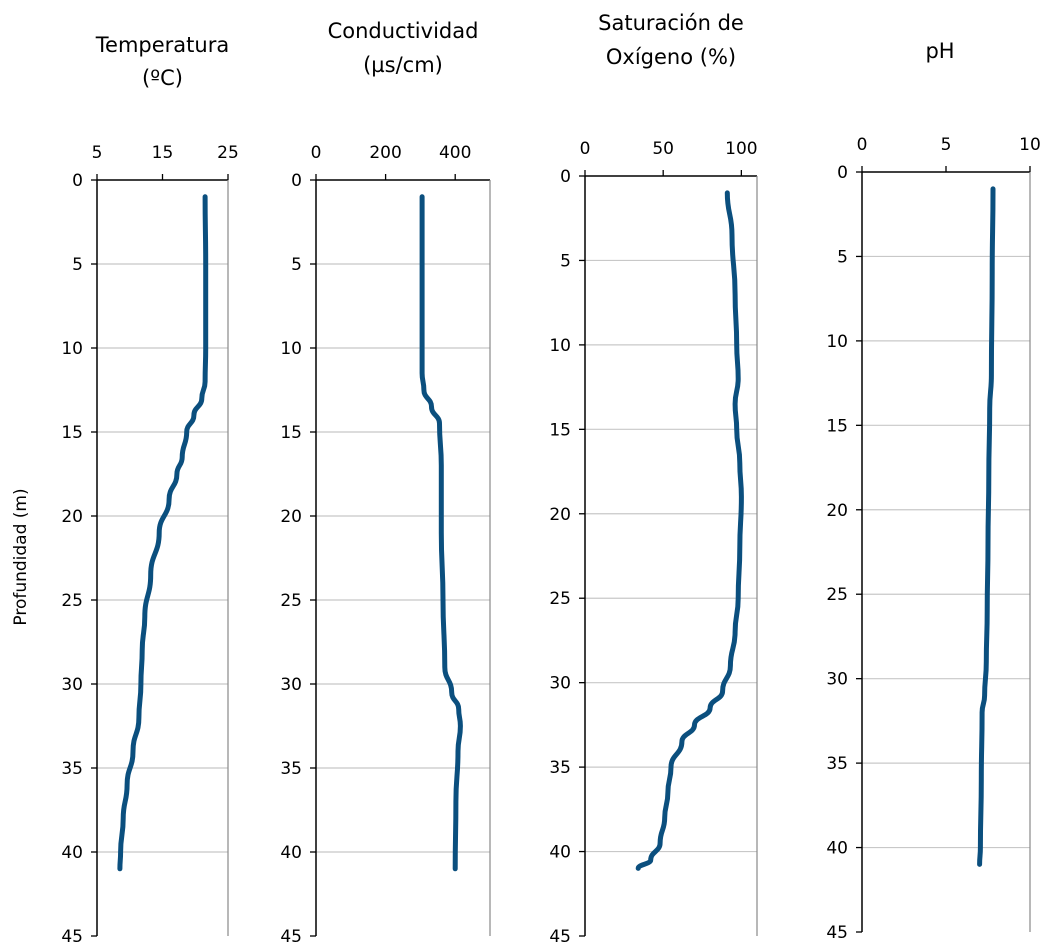  Describe the element at coordinates (403, 48) in the screenshot. I see `chart-title: Conductividad (µs/cm)` at that location.